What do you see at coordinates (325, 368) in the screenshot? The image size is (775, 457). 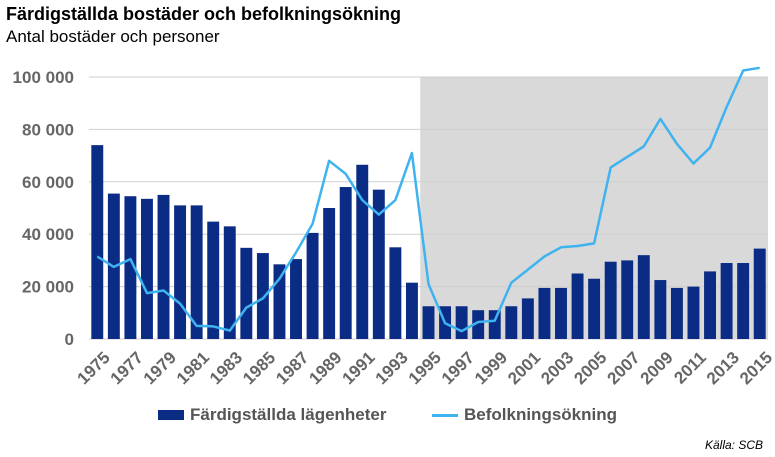 I see `x-tick-label: 1989` at bounding box center [325, 368].